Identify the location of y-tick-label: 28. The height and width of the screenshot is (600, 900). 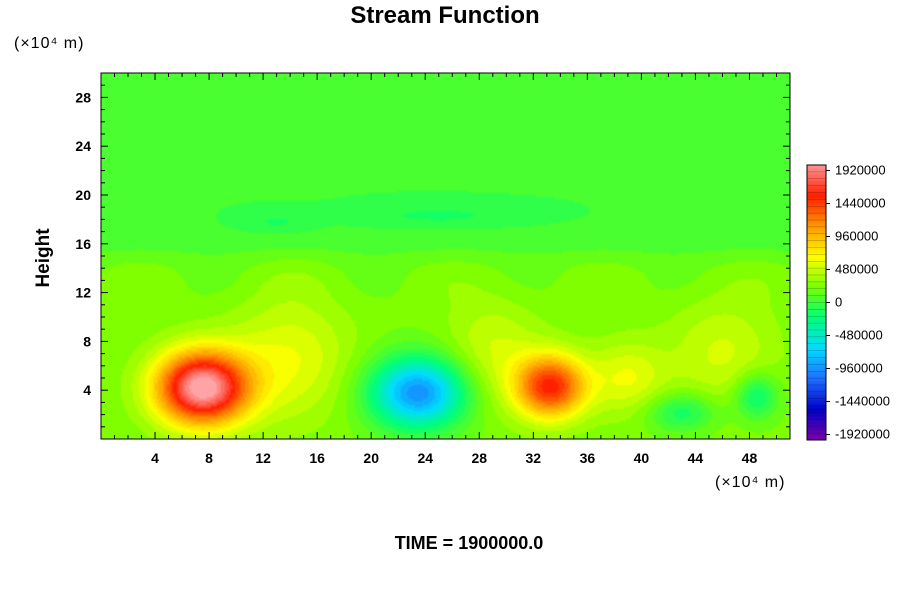
(83, 97).